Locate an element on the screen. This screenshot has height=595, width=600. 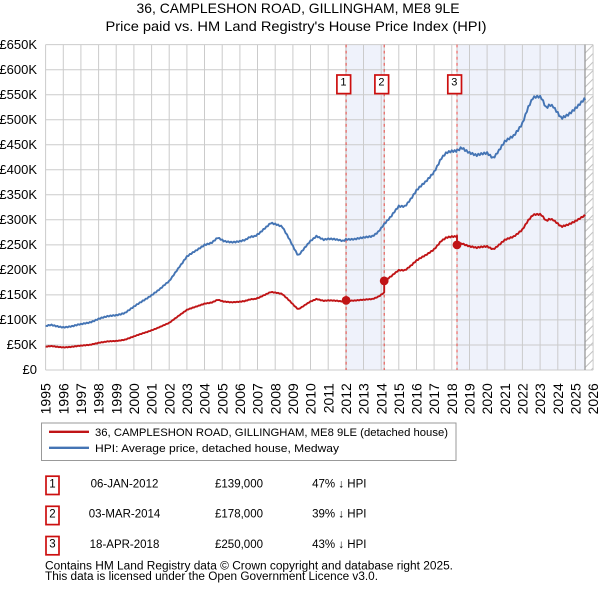
svg-text: £250K is located at coordinates (18, 244).